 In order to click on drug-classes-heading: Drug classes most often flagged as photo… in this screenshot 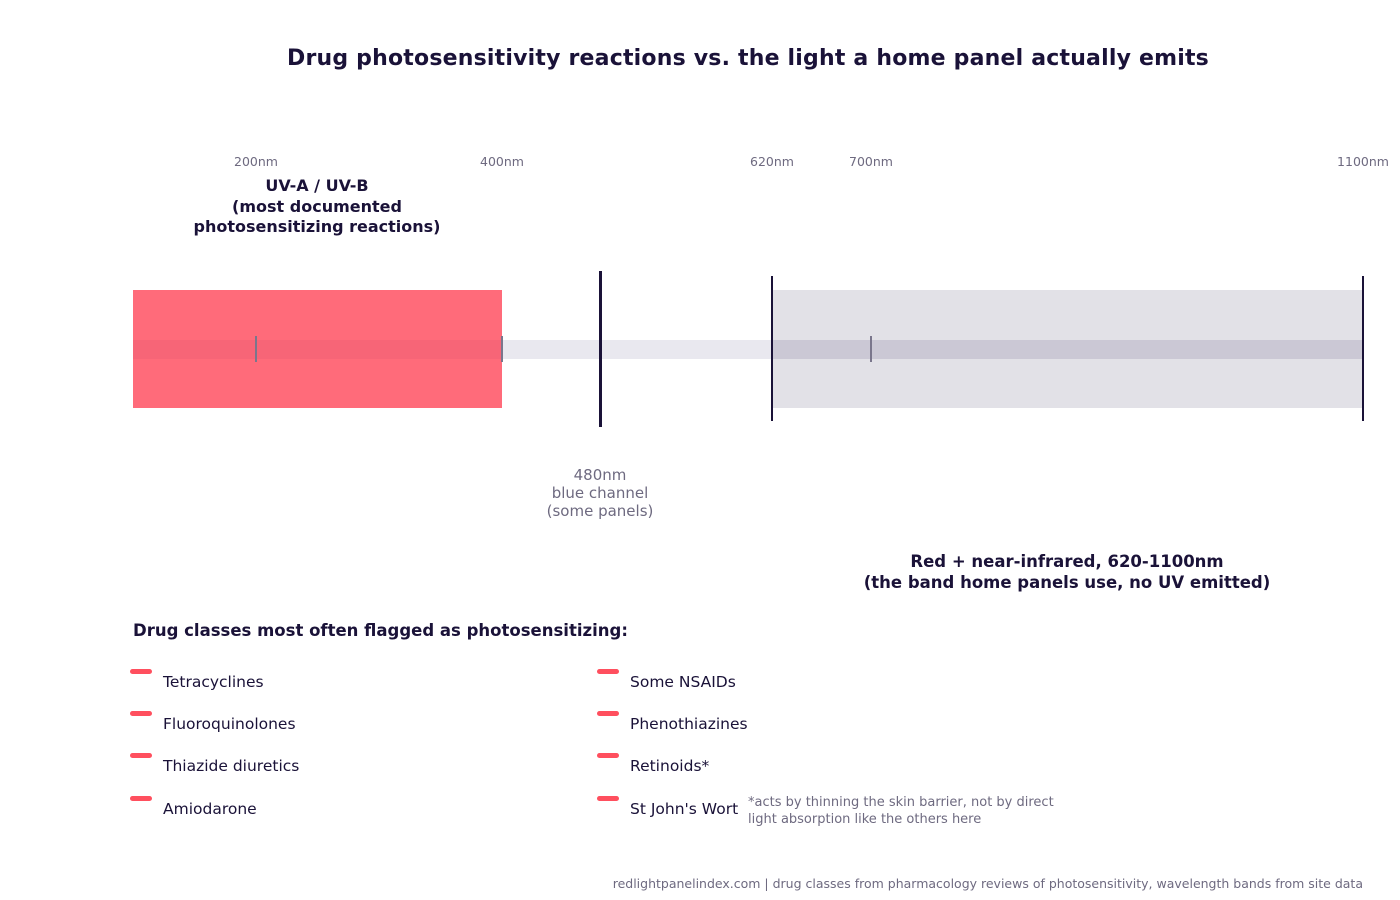, I will do `click(380, 630)`.